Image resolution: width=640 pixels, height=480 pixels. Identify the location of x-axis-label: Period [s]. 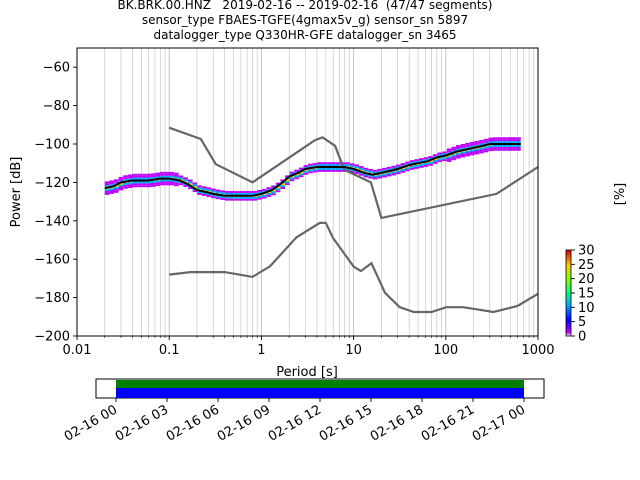
(307, 372).